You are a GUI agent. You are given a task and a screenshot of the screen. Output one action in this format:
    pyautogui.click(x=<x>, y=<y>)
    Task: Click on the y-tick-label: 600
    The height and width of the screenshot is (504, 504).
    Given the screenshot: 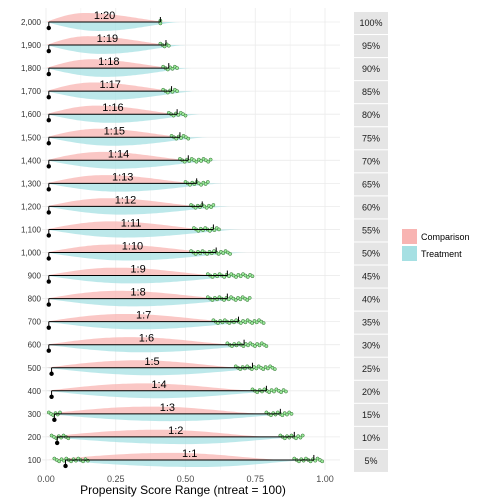 What is the action you would take?
    pyautogui.click(x=35, y=345)
    